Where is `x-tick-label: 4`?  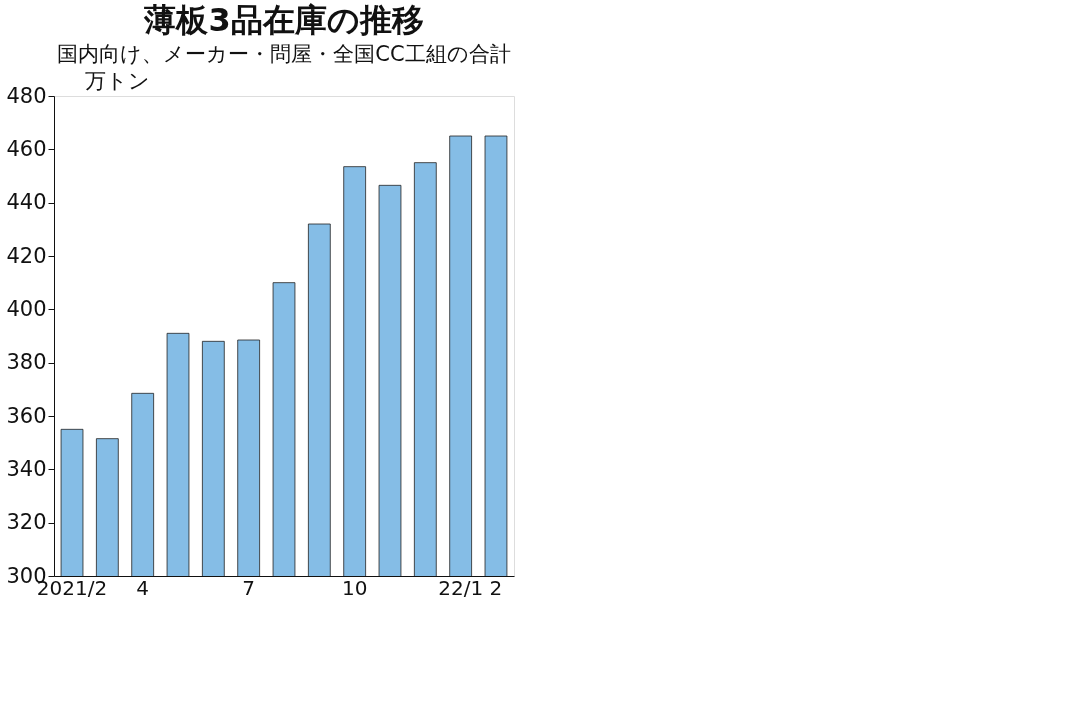
x-tick-label: 4 is located at coordinates (143, 587).